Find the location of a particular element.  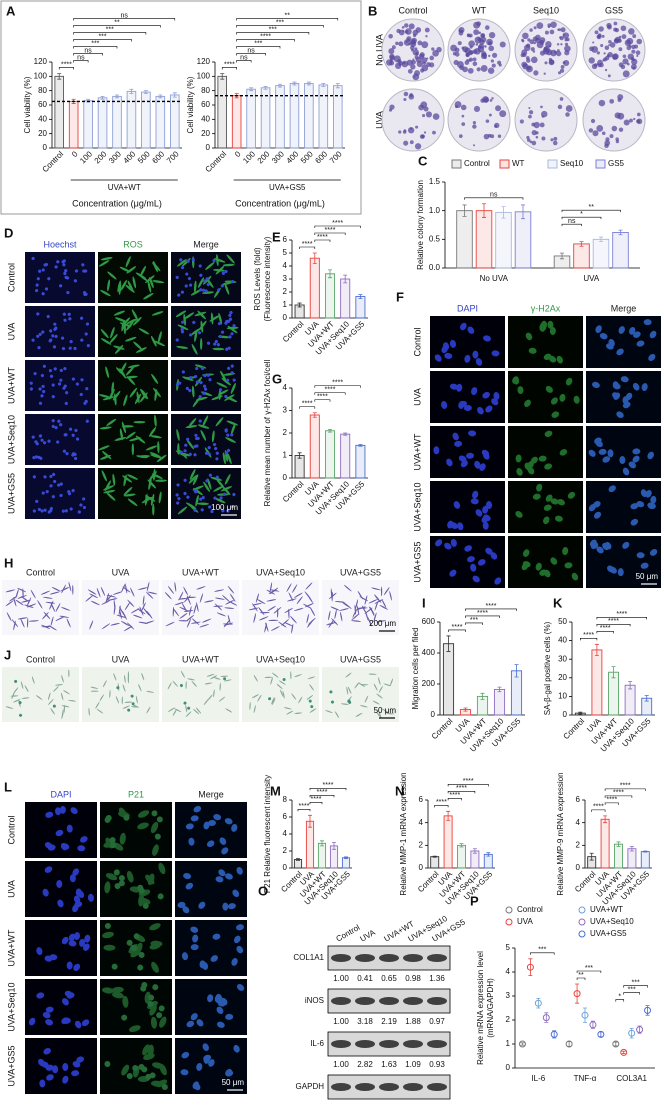

y-tick-label: 6 is located at coordinates (578, 799).